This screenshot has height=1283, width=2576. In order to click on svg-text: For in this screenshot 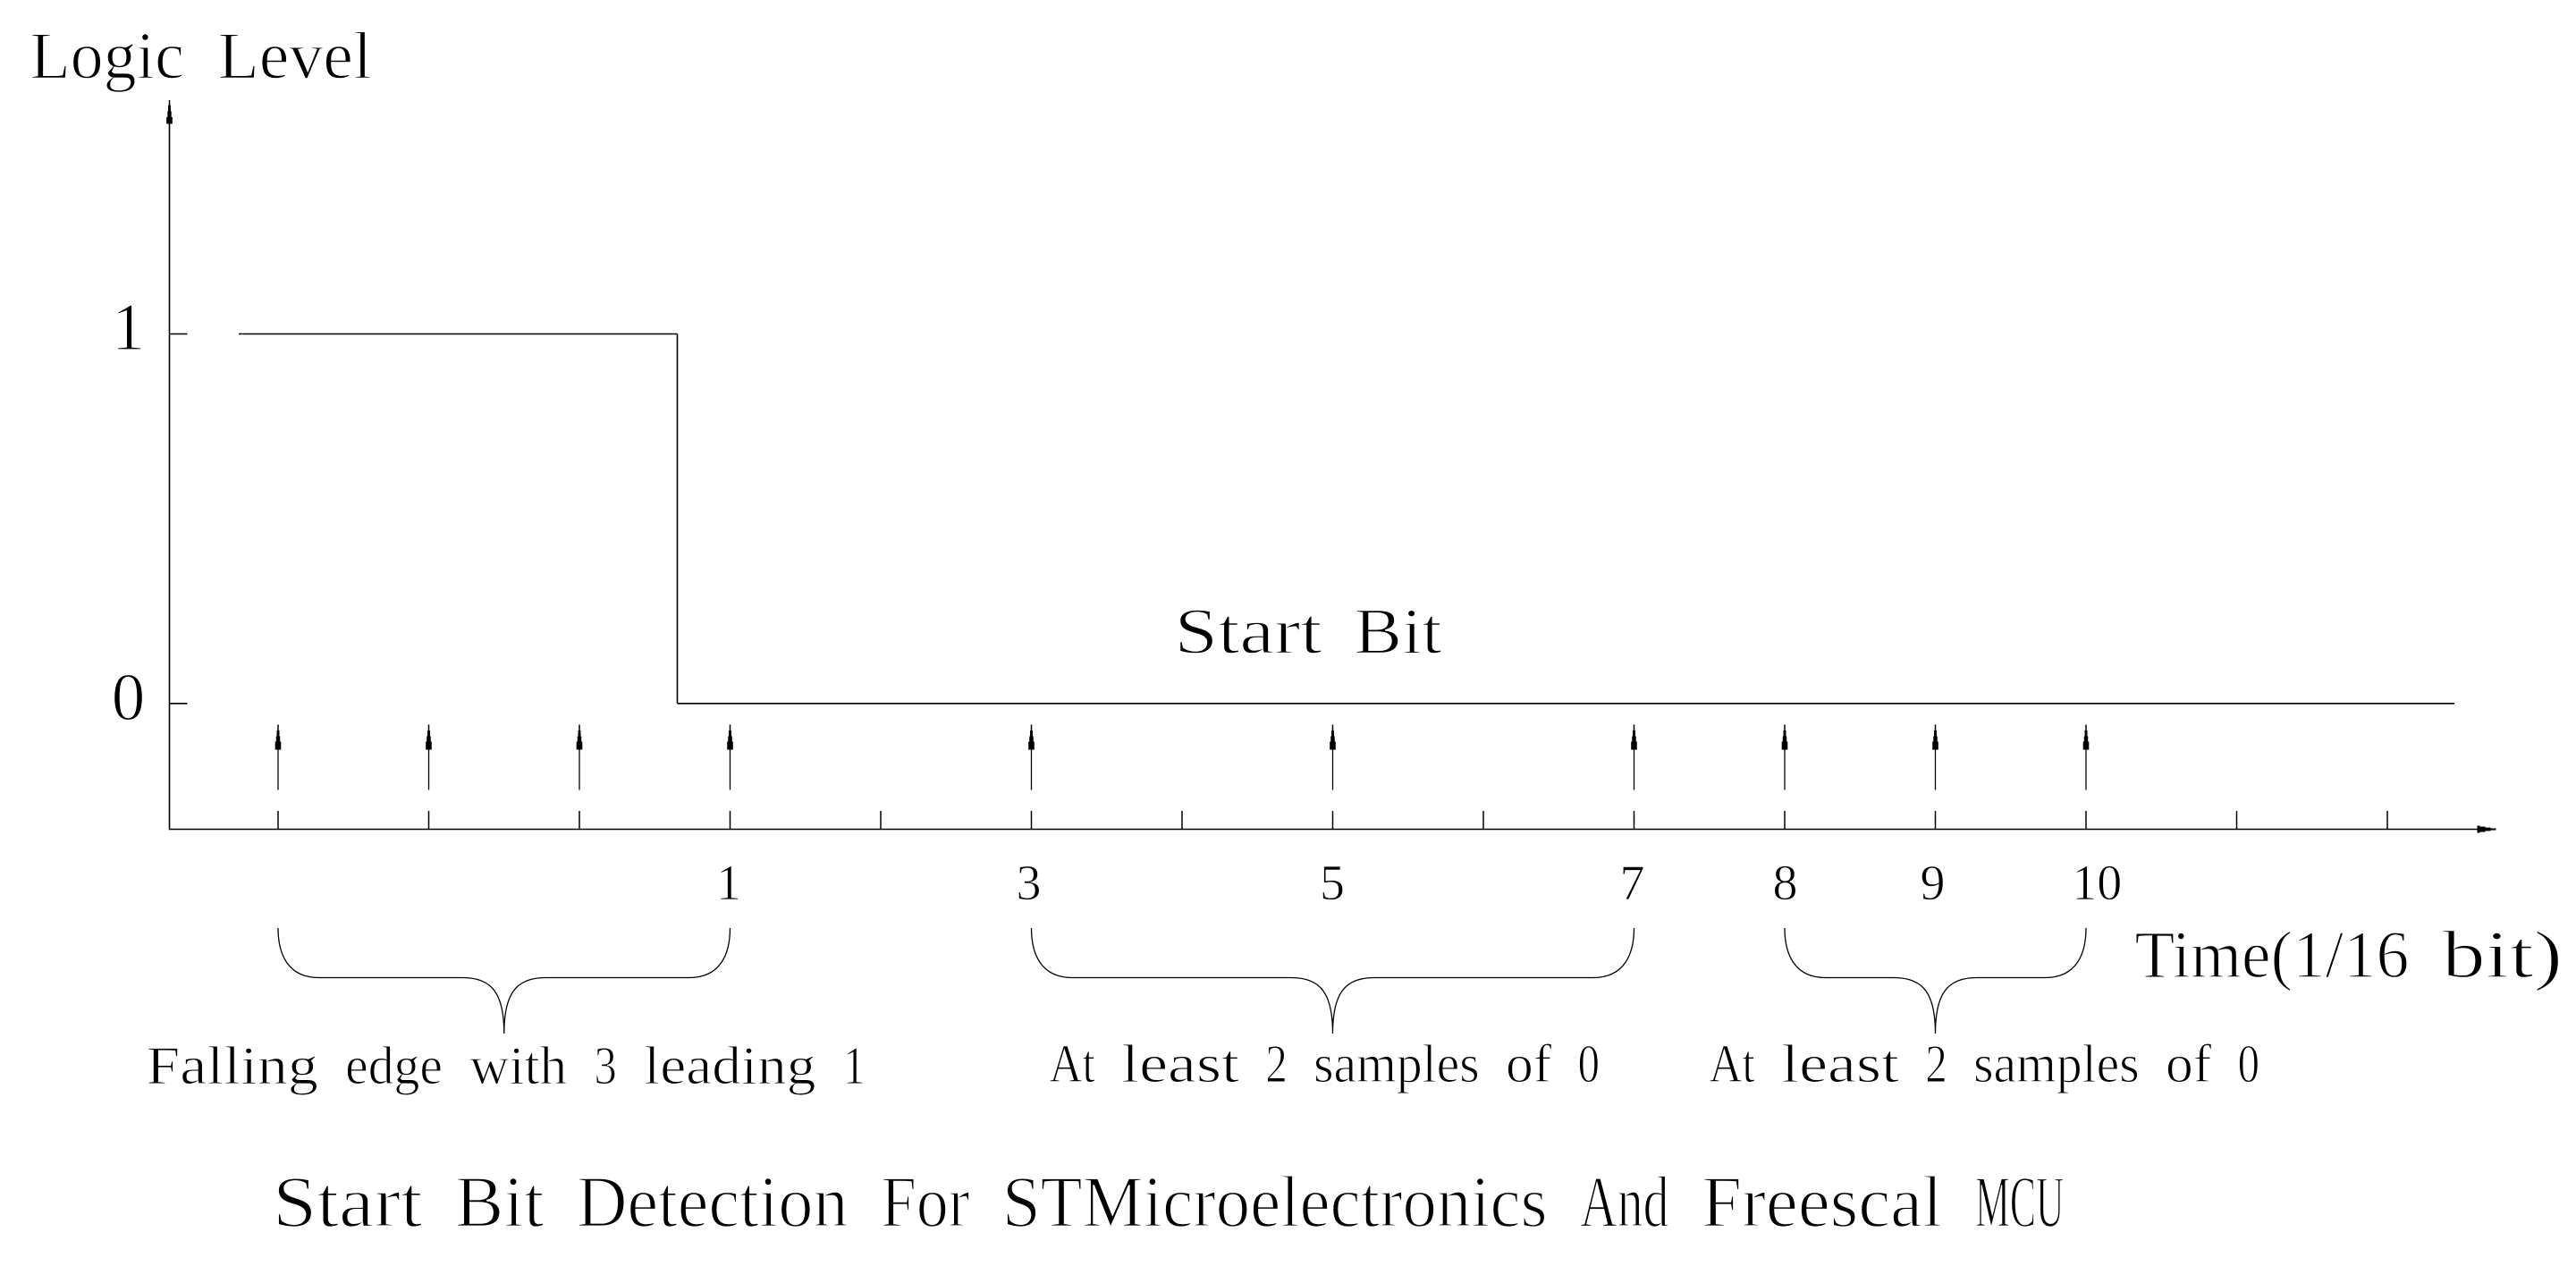, I will do `click(925, 1202)`.